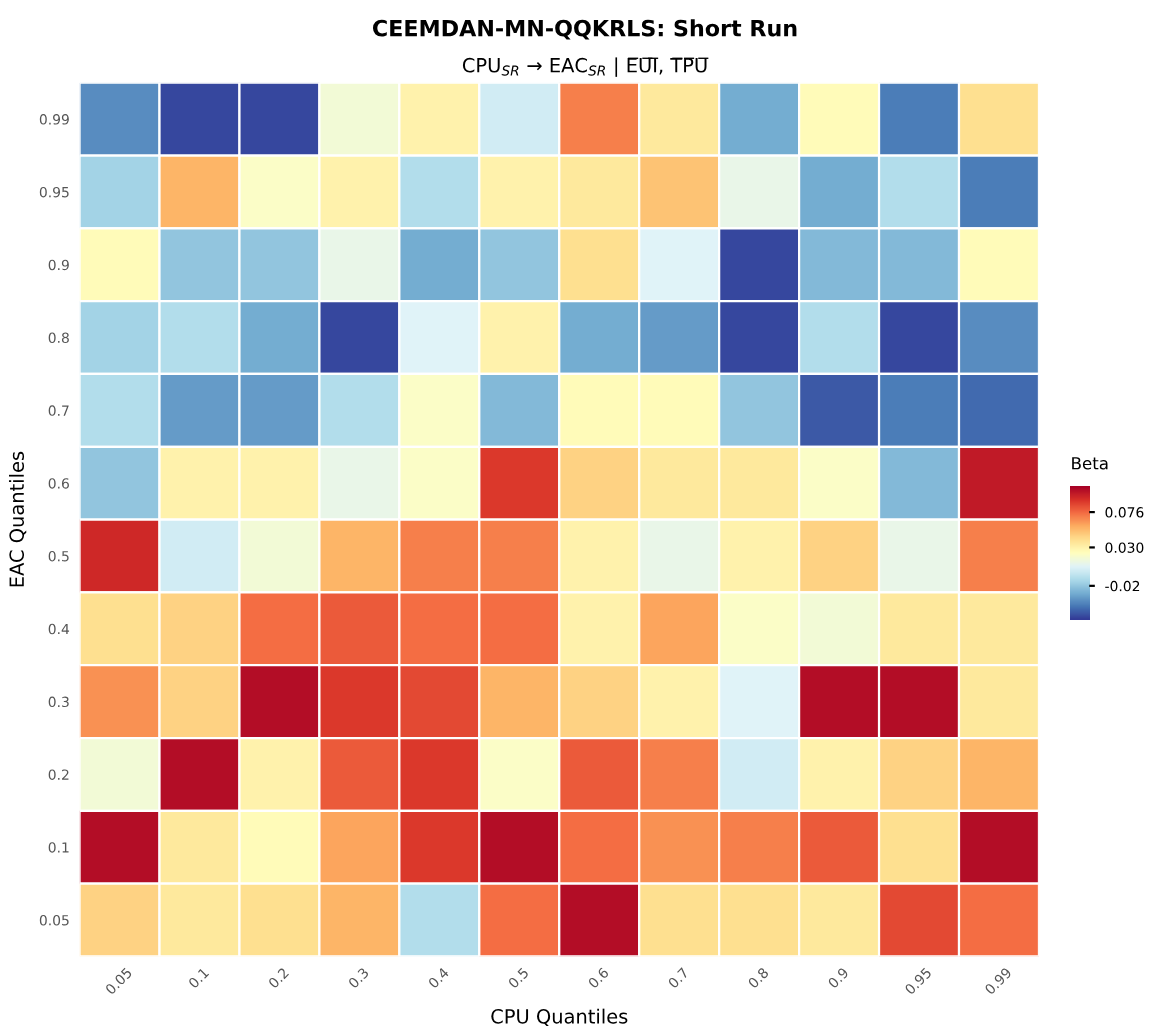  What do you see at coordinates (584, 29) in the screenshot?
I see `chart-title: CEEMDAN-MN-QQKRLS: Short Run` at bounding box center [584, 29].